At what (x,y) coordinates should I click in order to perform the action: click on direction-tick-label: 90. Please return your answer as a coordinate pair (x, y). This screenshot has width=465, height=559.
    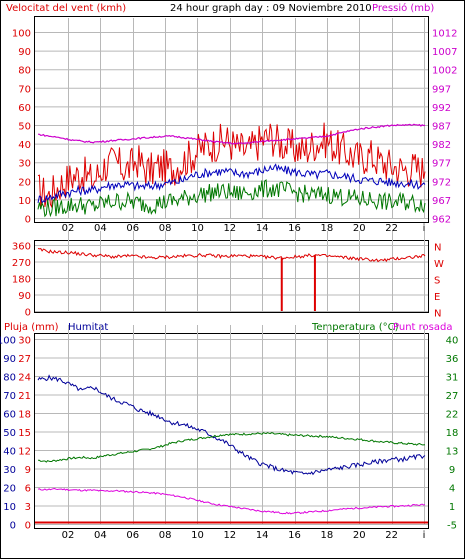
    Looking at the image, I should click on (24, 296).